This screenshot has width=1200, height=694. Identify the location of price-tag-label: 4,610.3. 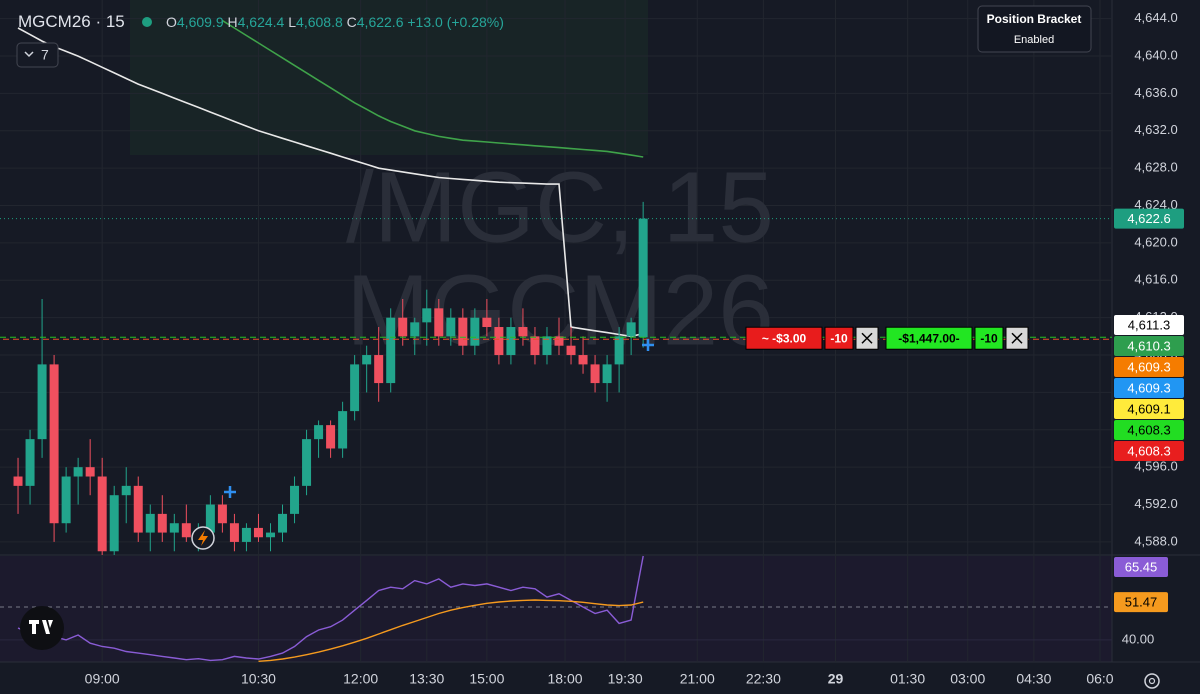
(1148, 345).